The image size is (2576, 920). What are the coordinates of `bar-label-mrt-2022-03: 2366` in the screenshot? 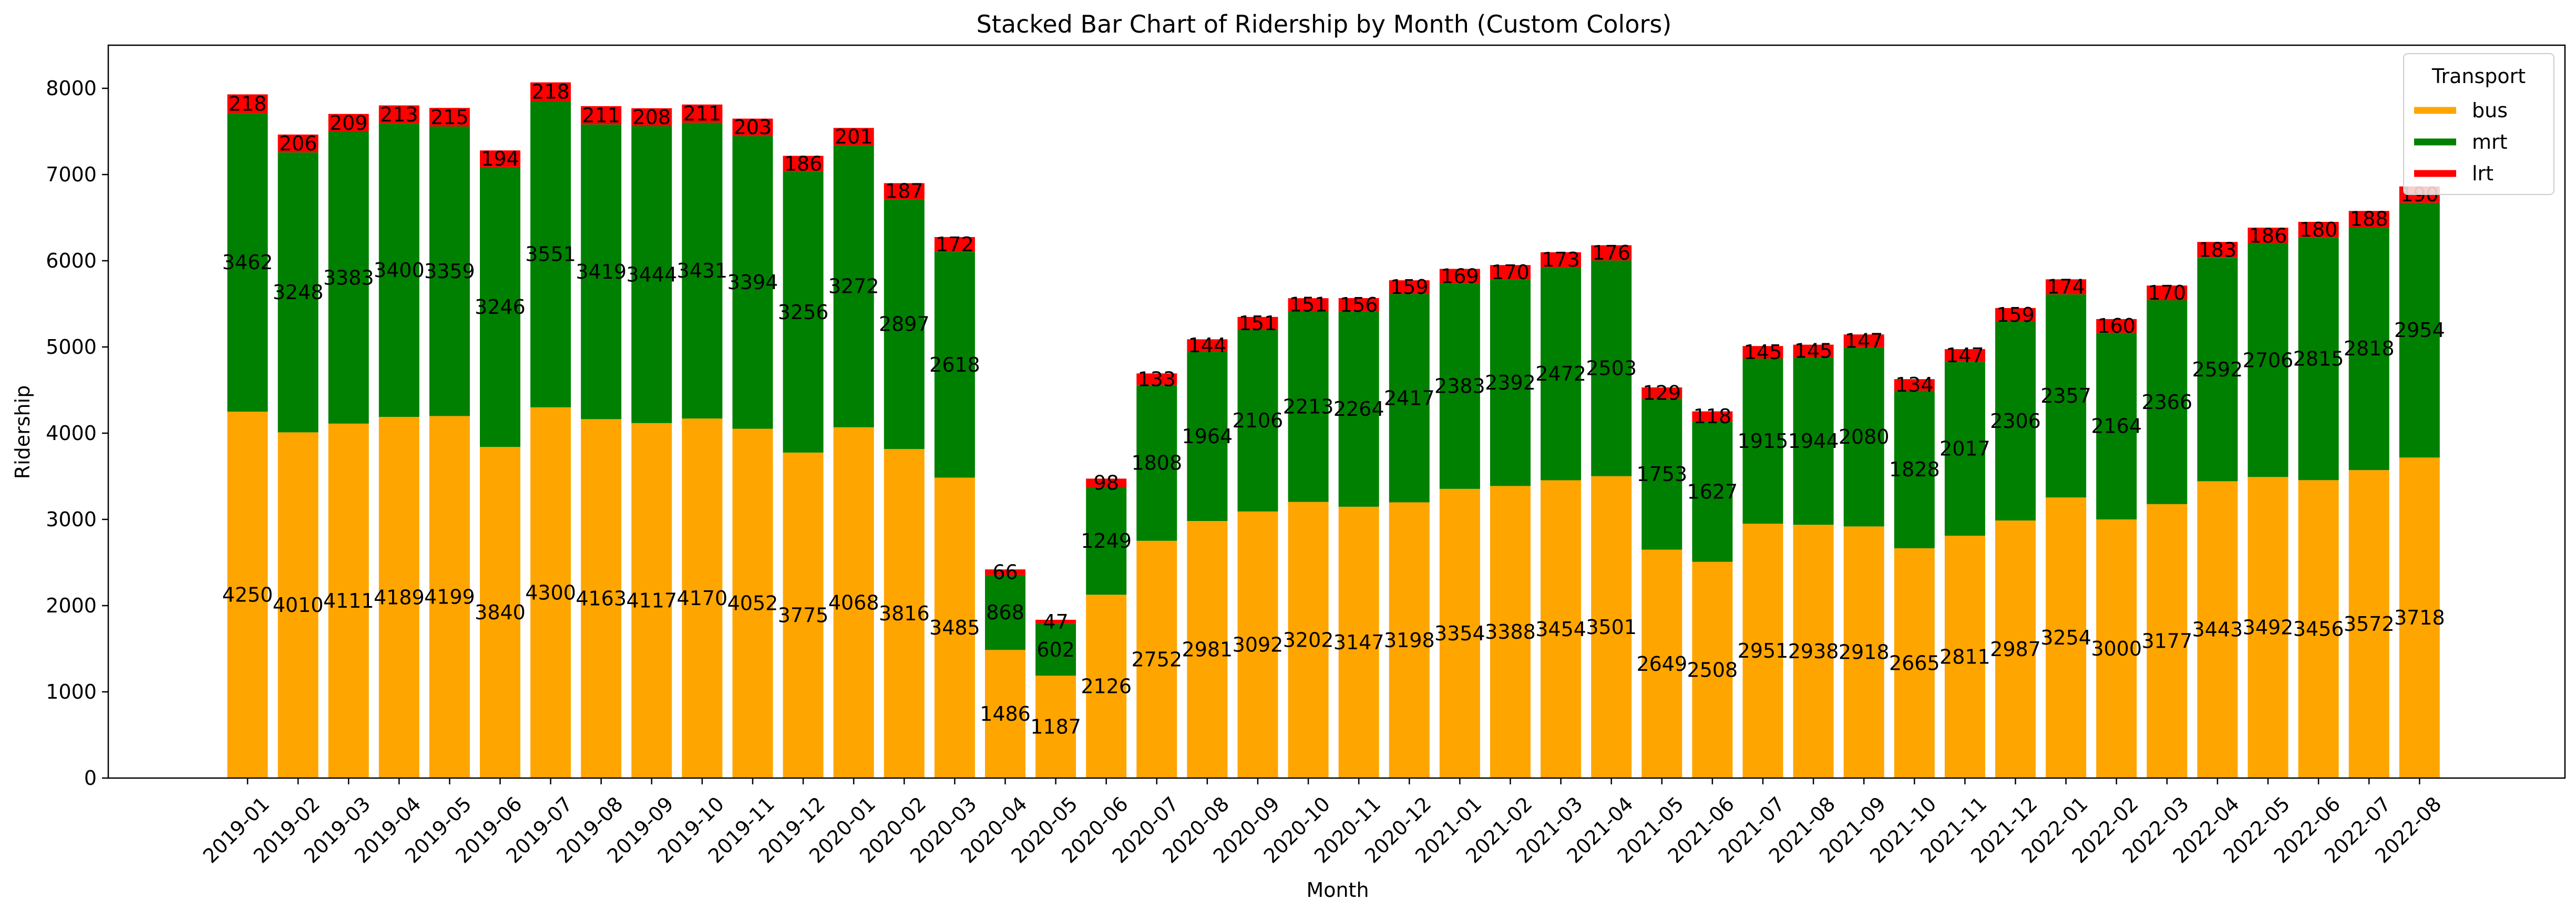 It's located at (2166, 402).